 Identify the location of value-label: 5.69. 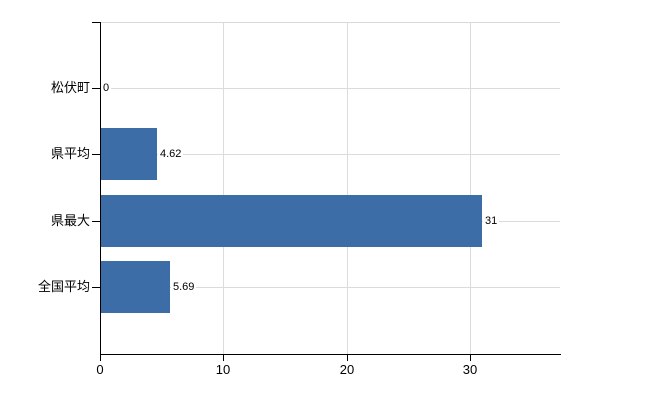
(184, 287).